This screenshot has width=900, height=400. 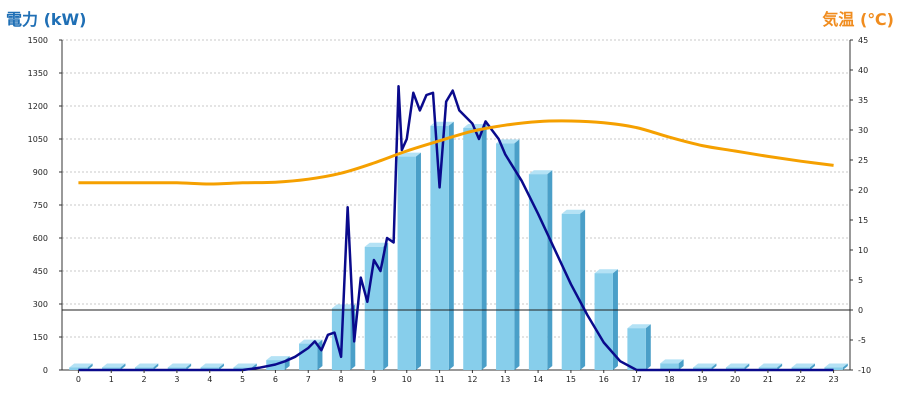 What do you see at coordinates (768, 379) in the screenshot?
I see `x-tick-label: 21` at bounding box center [768, 379].